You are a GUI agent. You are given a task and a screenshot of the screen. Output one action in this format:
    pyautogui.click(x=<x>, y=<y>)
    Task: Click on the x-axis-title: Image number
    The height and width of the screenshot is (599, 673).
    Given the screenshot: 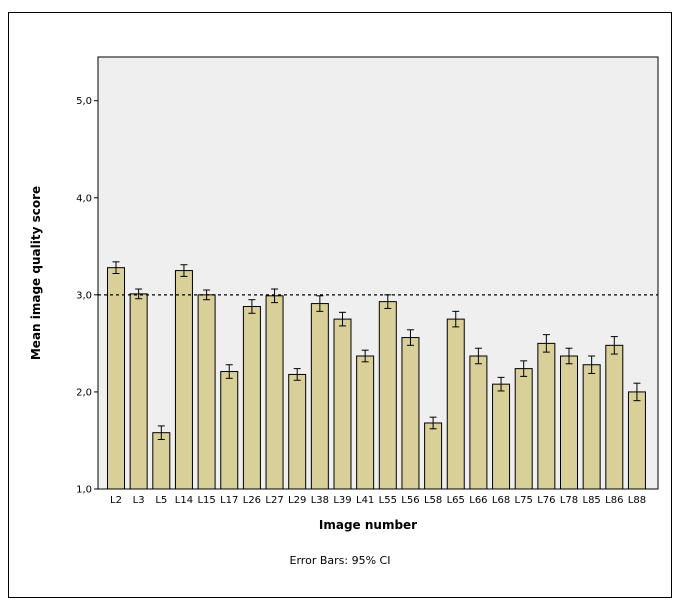 What is the action you would take?
    pyautogui.click(x=368, y=525)
    